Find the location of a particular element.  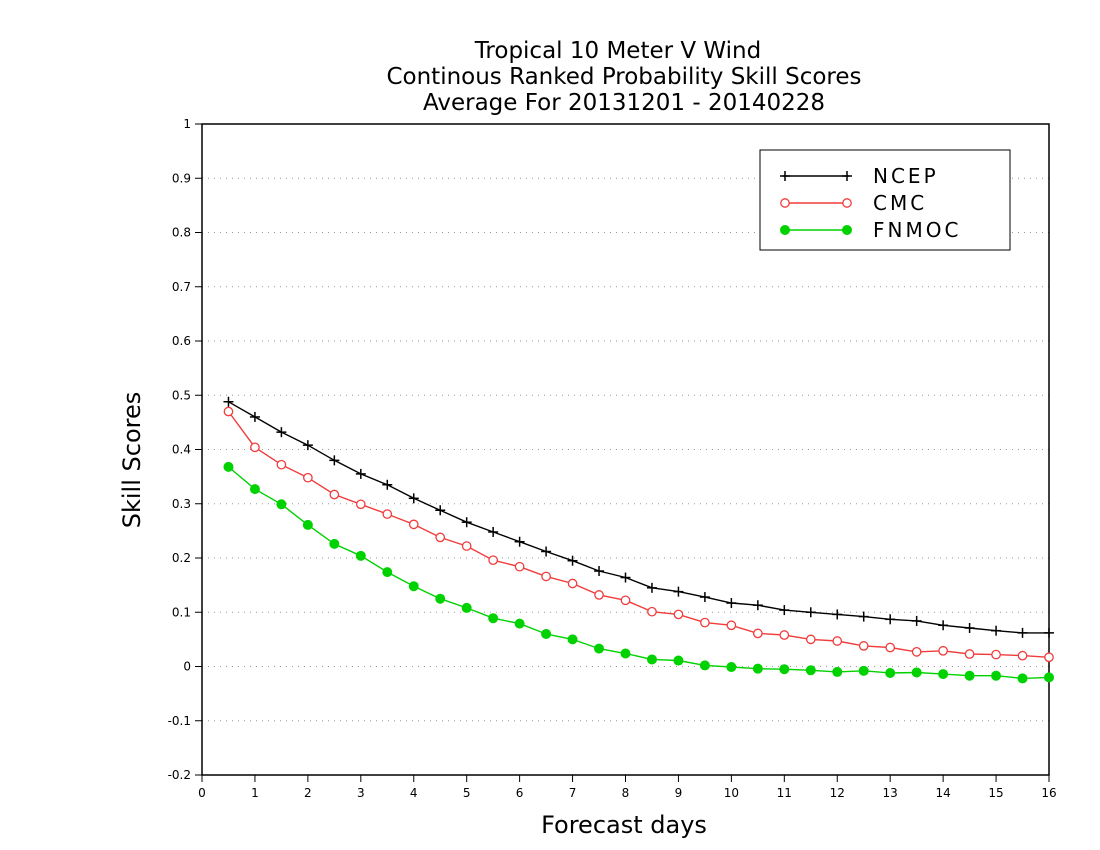

y-tick-label: 1 is located at coordinates (187, 124).